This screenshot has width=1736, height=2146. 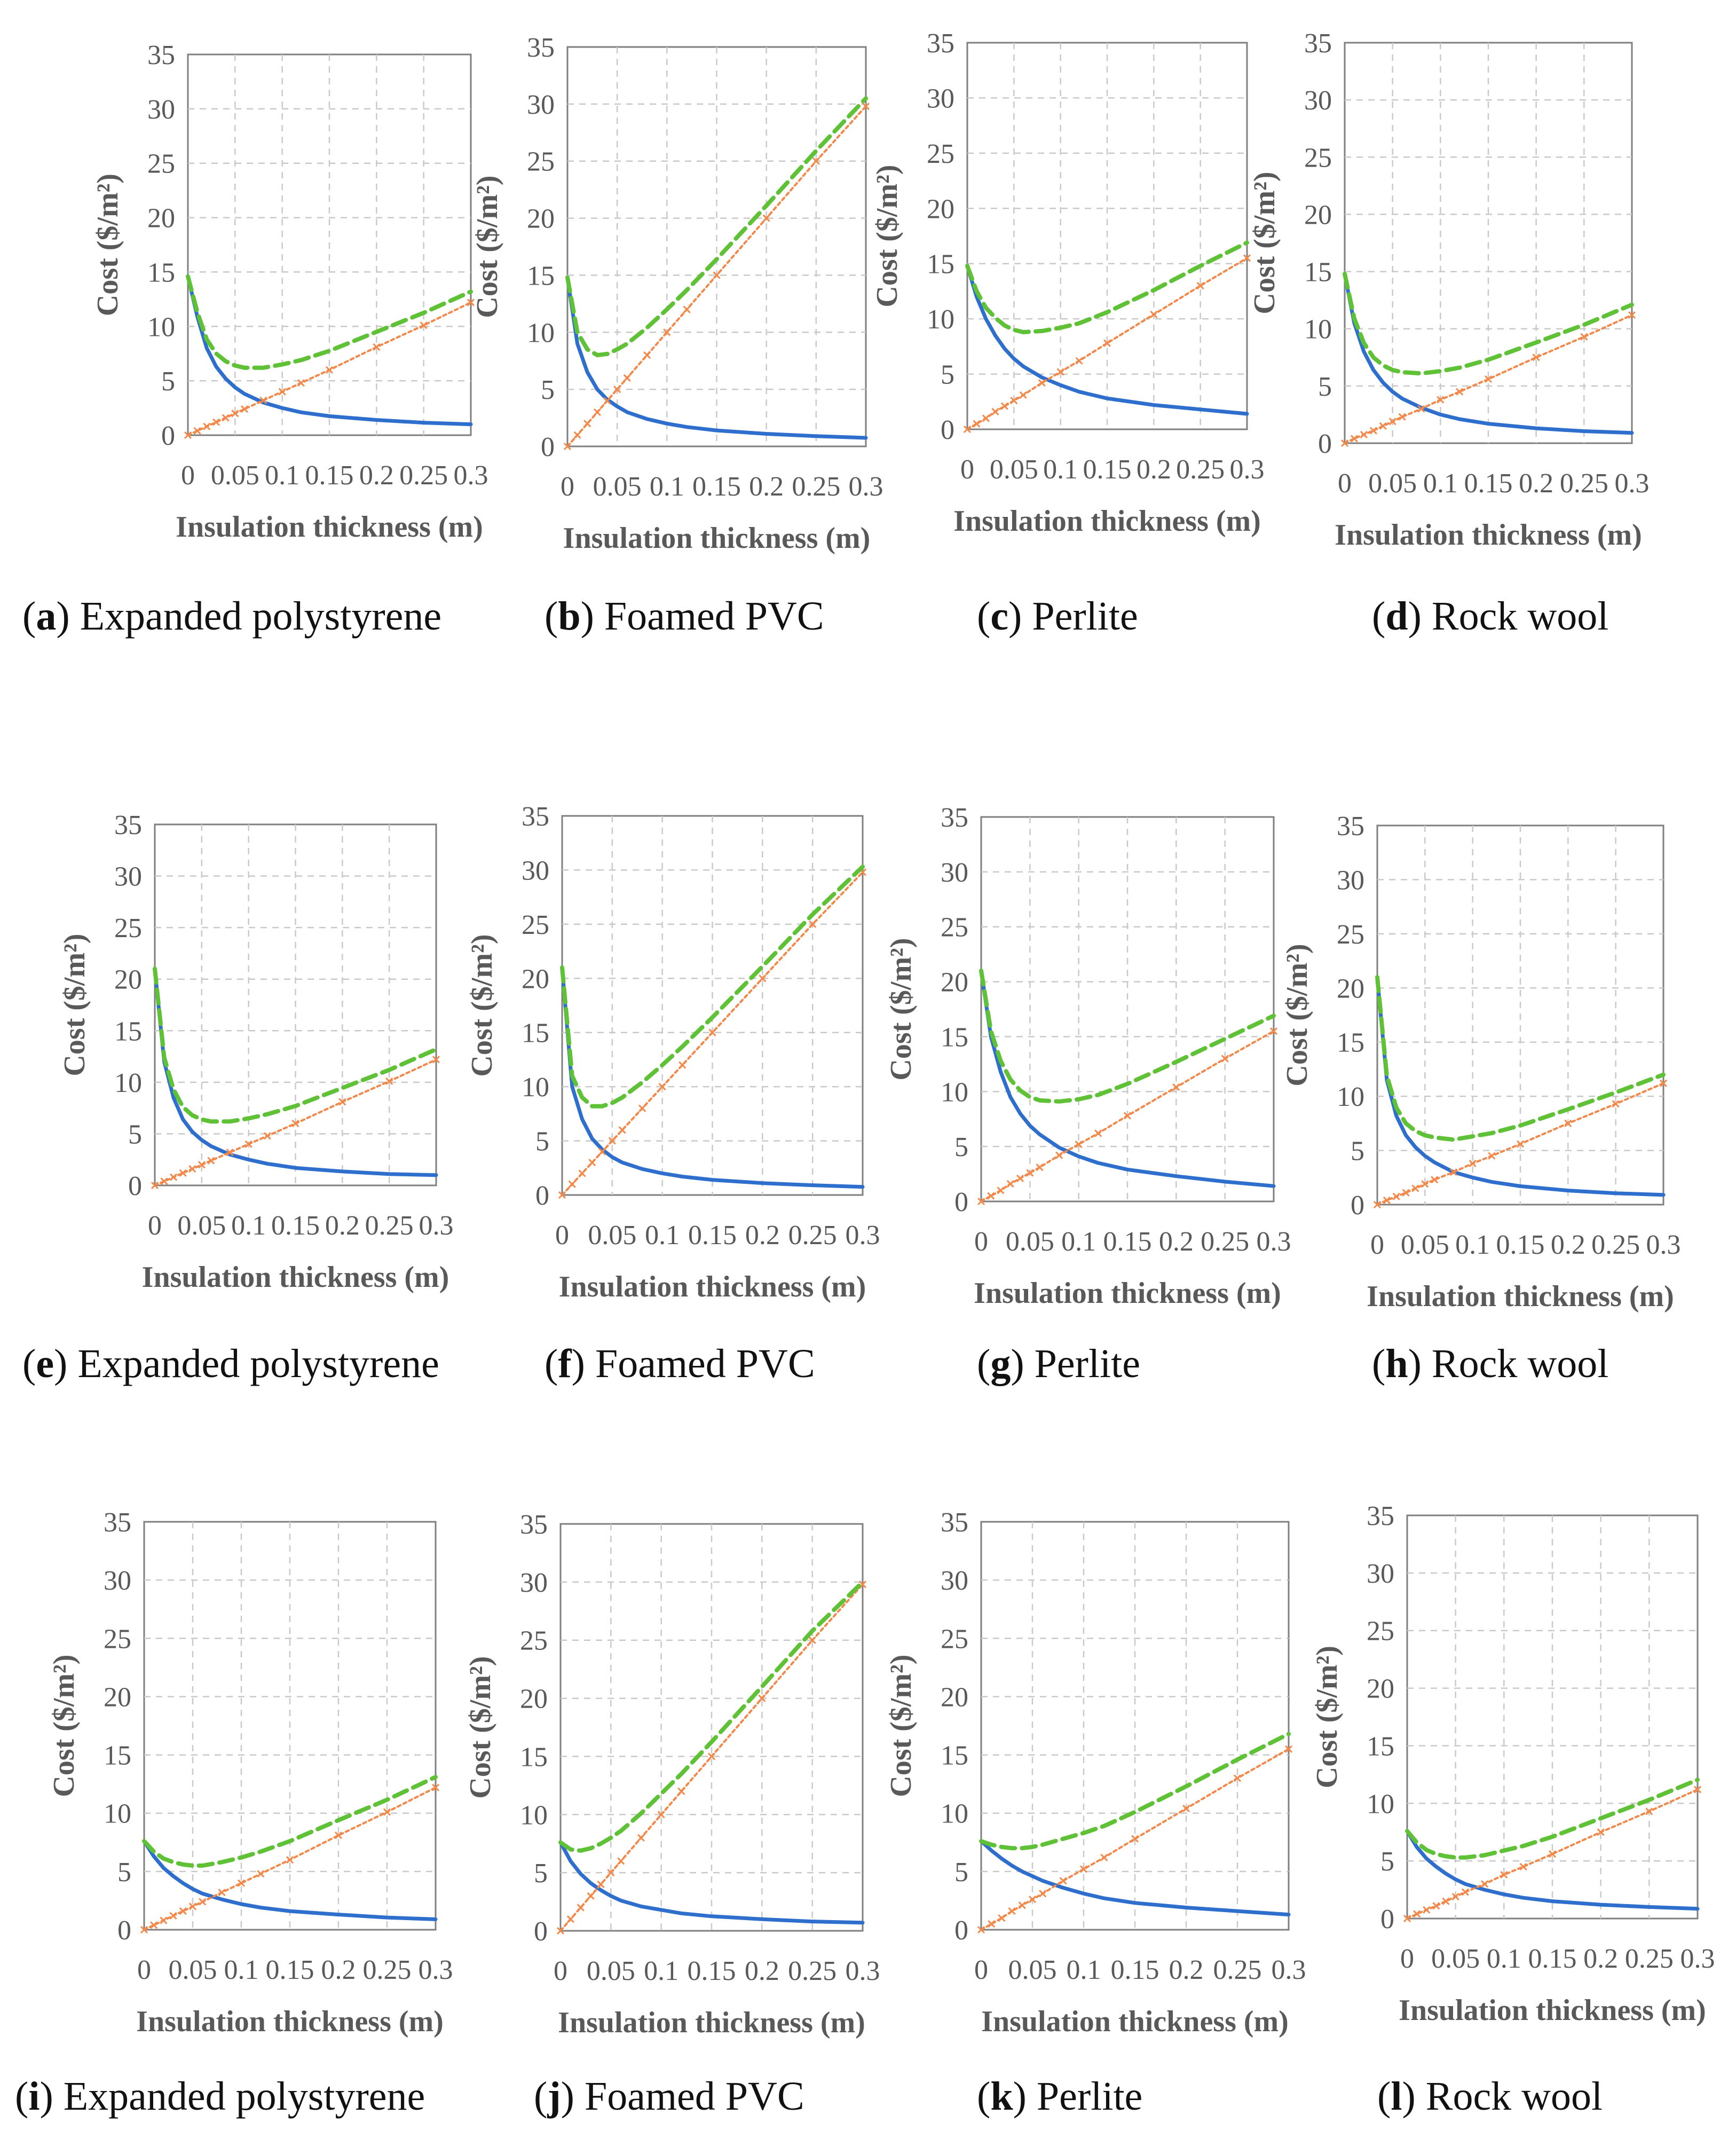 What do you see at coordinates (376, 475) in the screenshot?
I see `x-tick-label: 0.2` at bounding box center [376, 475].